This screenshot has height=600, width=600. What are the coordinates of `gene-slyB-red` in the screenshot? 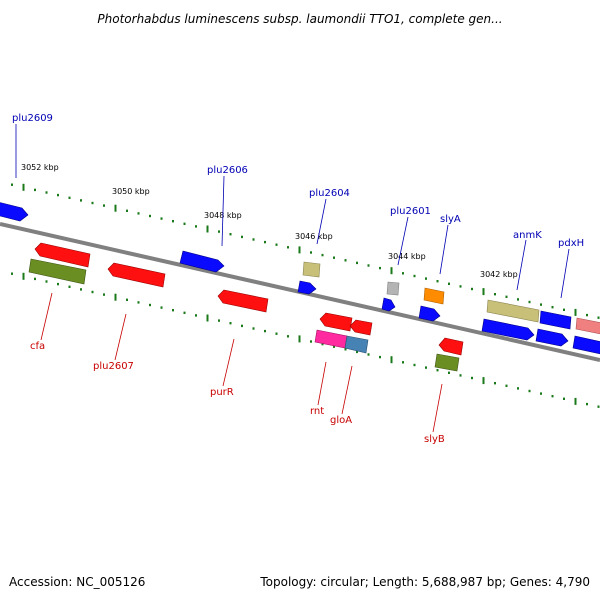 It's located at (451, 346).